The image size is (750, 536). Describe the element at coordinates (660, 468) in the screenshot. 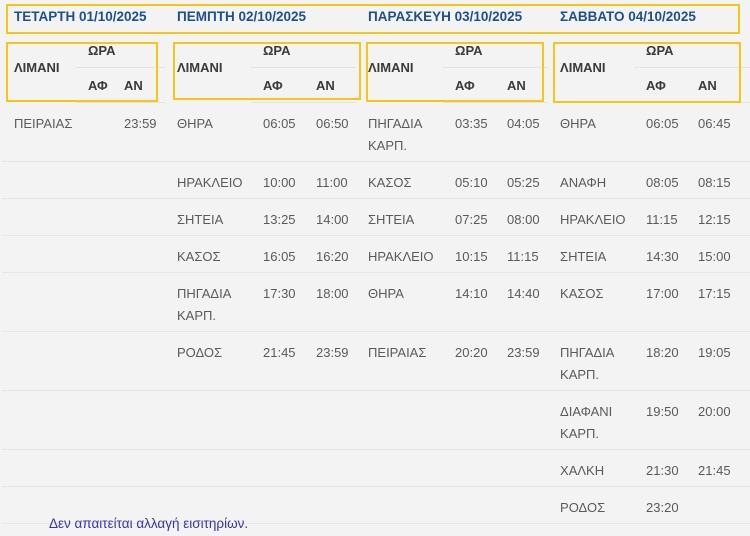

I see `departure-cell: 21:30` at that location.